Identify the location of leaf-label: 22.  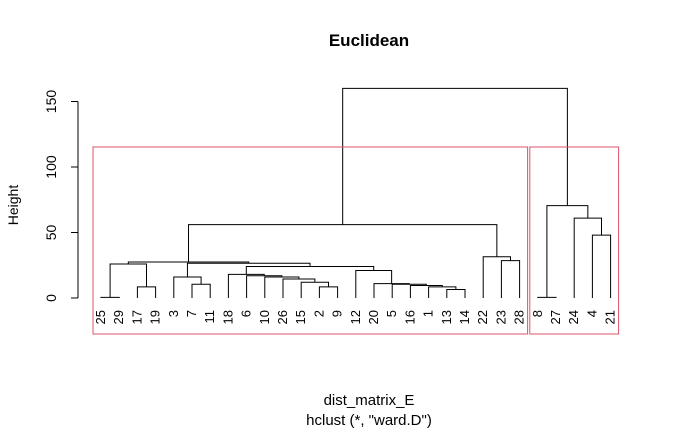
(482, 317).